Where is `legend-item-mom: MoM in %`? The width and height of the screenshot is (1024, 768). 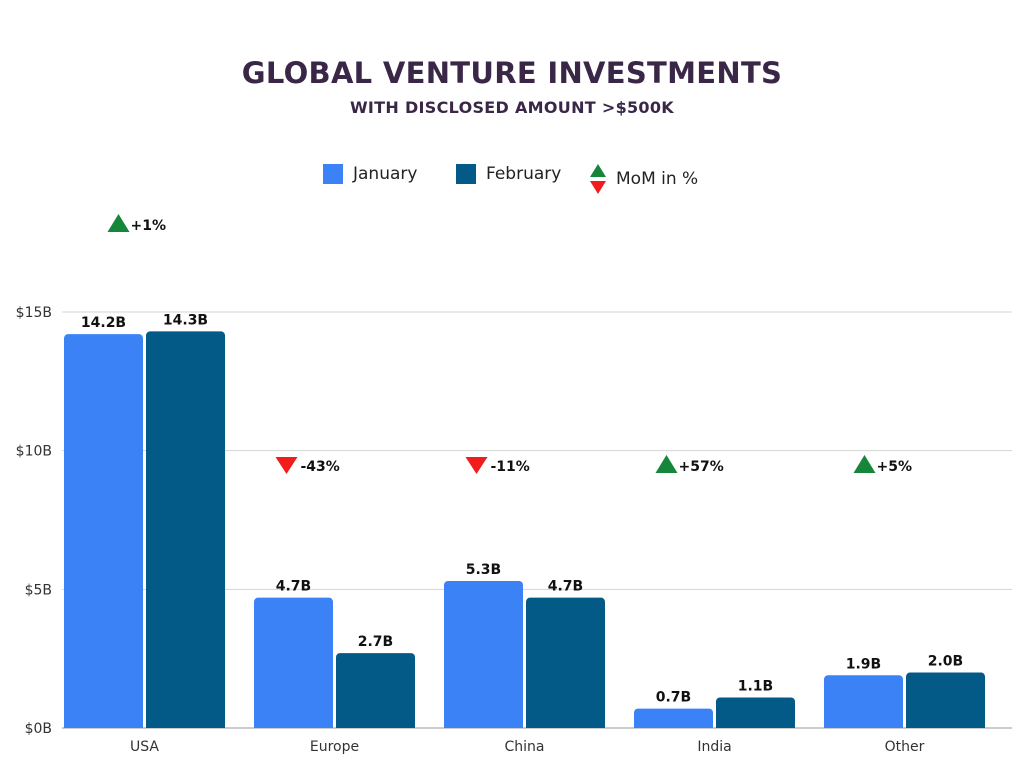 legend-item-mom: MoM in % is located at coordinates (644, 179).